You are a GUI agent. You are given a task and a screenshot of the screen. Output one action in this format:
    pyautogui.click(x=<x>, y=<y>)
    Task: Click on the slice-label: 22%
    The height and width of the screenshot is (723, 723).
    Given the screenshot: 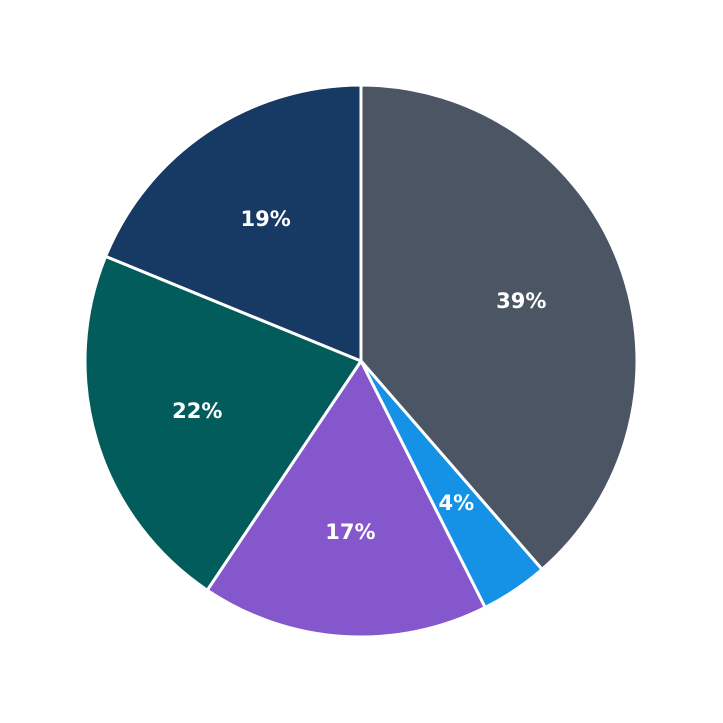 What is the action you would take?
    pyautogui.click(x=197, y=411)
    